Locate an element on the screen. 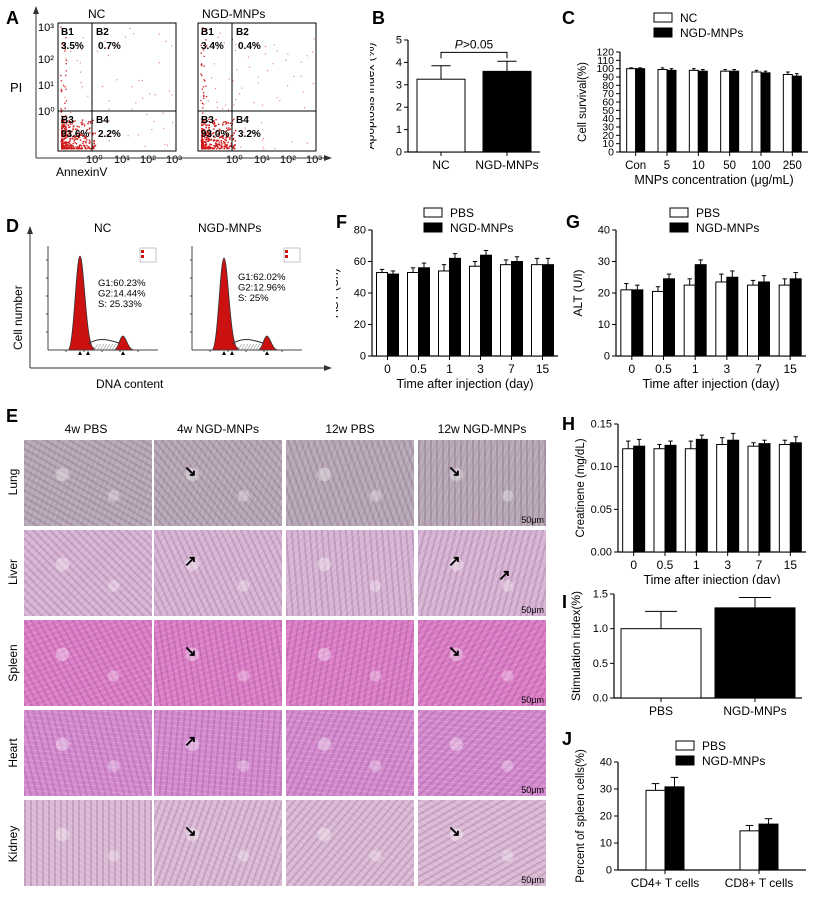  x-tick-label: 15 is located at coordinates (791, 565).